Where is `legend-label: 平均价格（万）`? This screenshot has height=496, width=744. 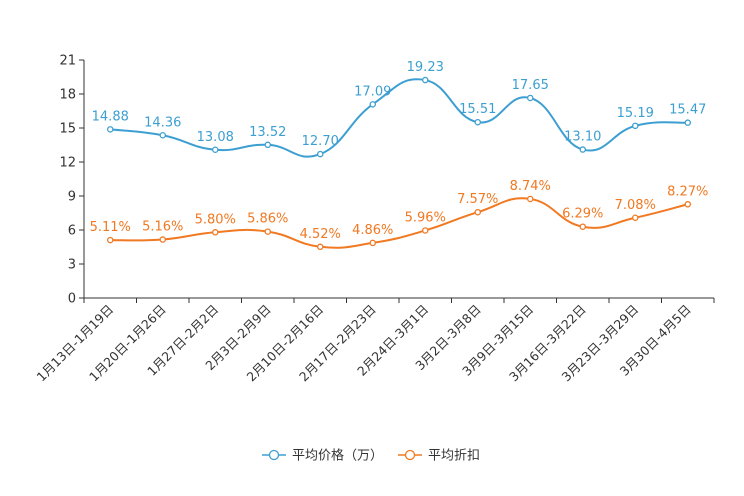 legend-label: 平均价格（万） is located at coordinates (337, 456).